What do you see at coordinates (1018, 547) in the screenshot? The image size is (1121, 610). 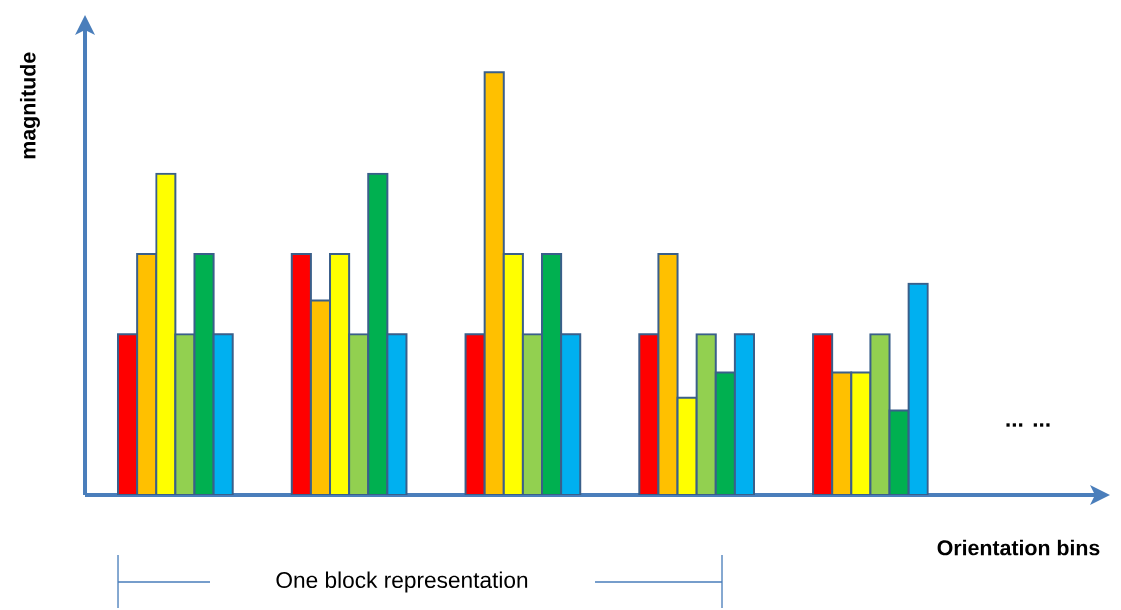 I see `x-axis-title: Orientation bins` at bounding box center [1018, 547].